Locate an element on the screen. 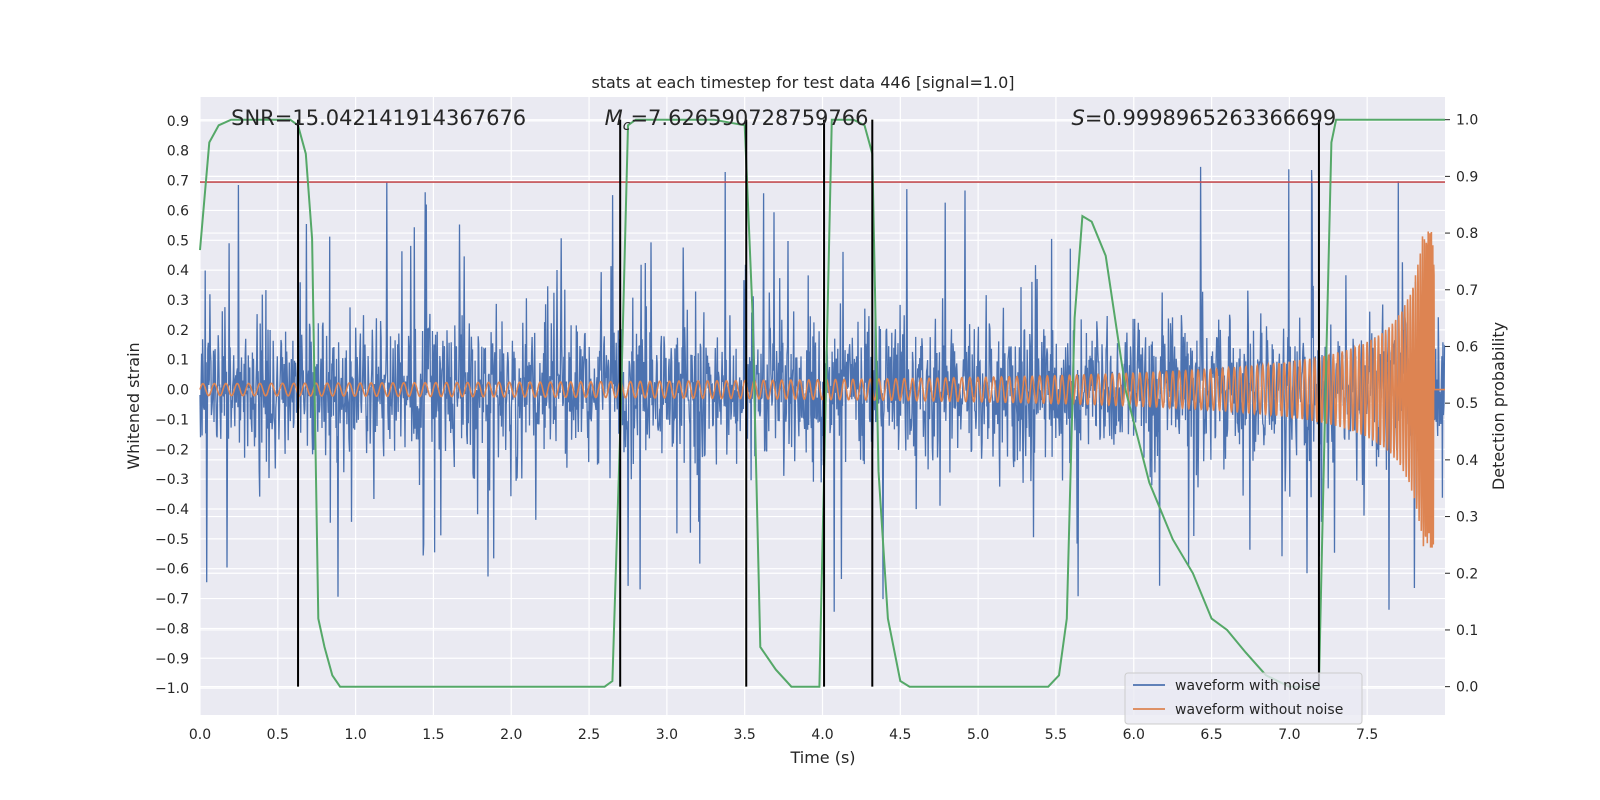  y-tick-label-left: 0.3 is located at coordinates (178, 301).